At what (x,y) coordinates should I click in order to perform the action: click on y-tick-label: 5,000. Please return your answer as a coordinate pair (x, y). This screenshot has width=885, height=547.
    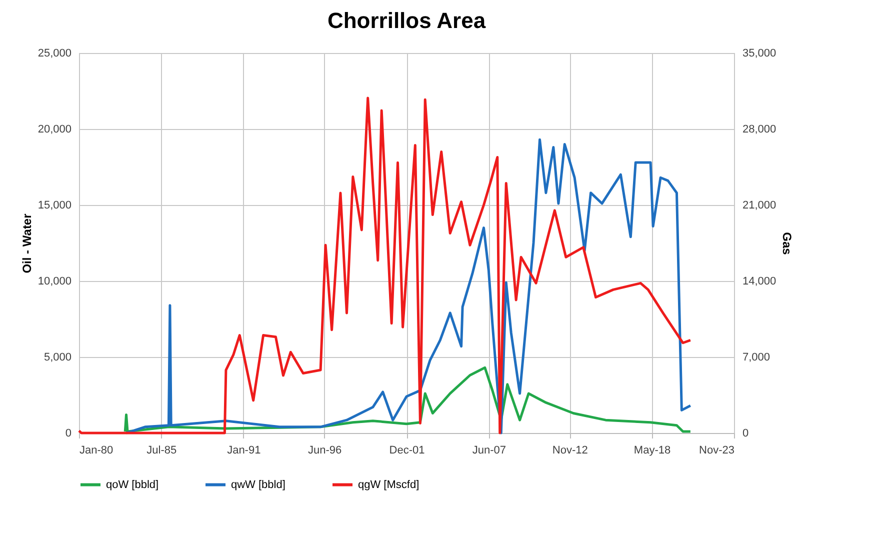
    Looking at the image, I should click on (58, 358).